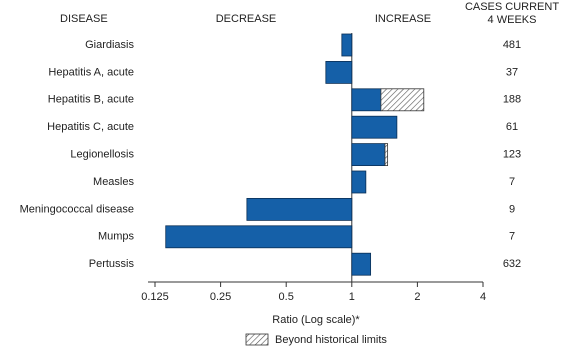  Describe the element at coordinates (512, 127) in the screenshot. I see `cases-label: 61` at that location.